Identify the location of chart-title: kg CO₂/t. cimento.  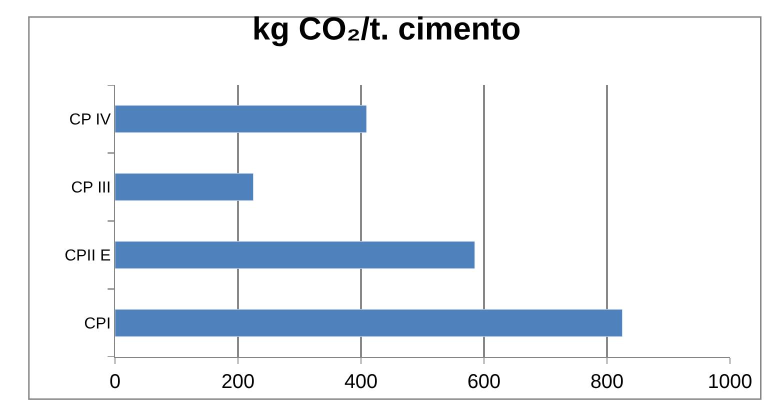
(386, 28).